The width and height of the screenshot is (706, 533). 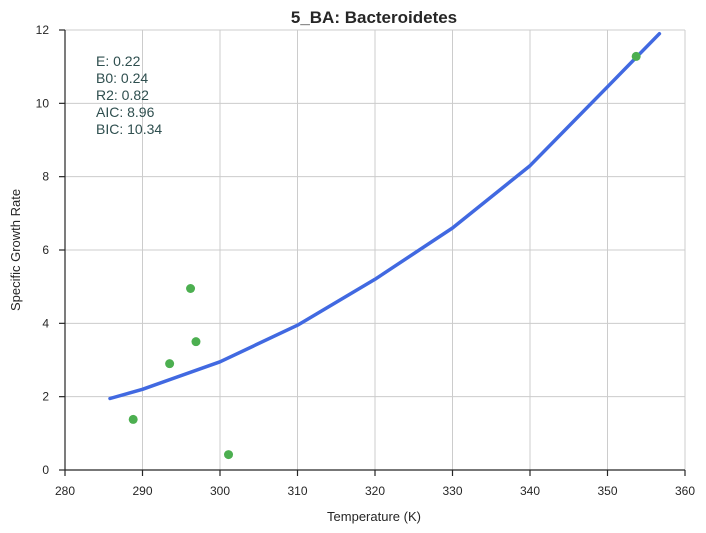 I want to click on y-tick-label: 0, so click(x=45, y=470).